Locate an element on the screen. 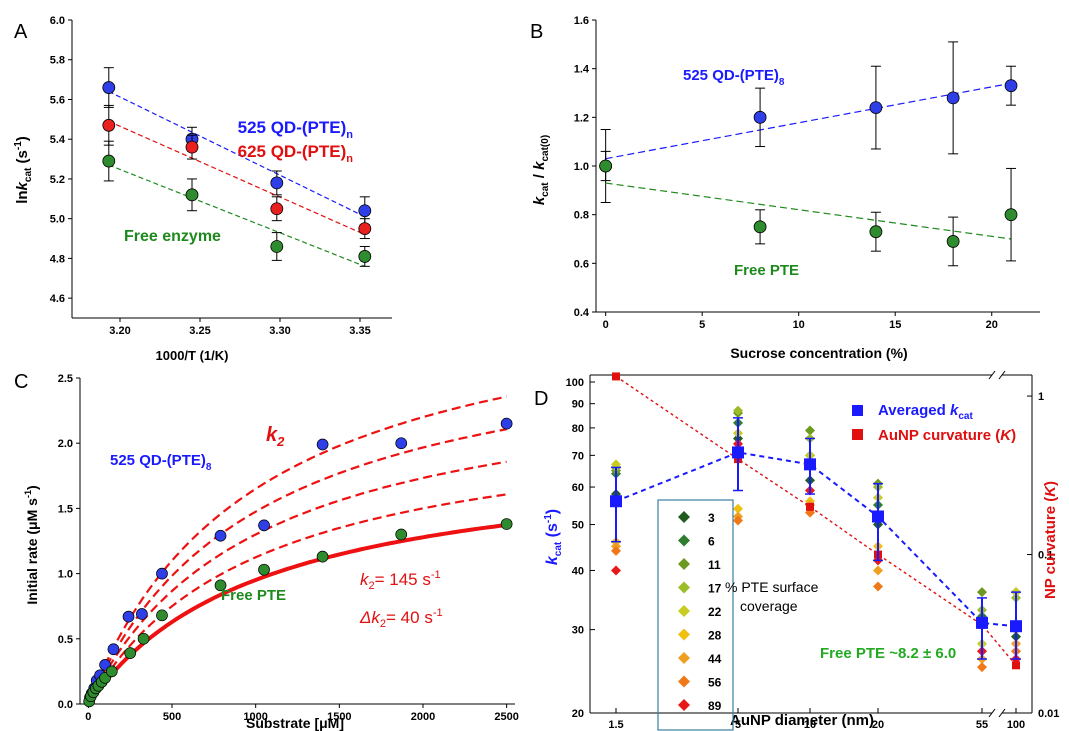 The height and width of the screenshot is (731, 1069). panel-a-ylabel: lnkcat (s-1) is located at coordinates (23, 170).